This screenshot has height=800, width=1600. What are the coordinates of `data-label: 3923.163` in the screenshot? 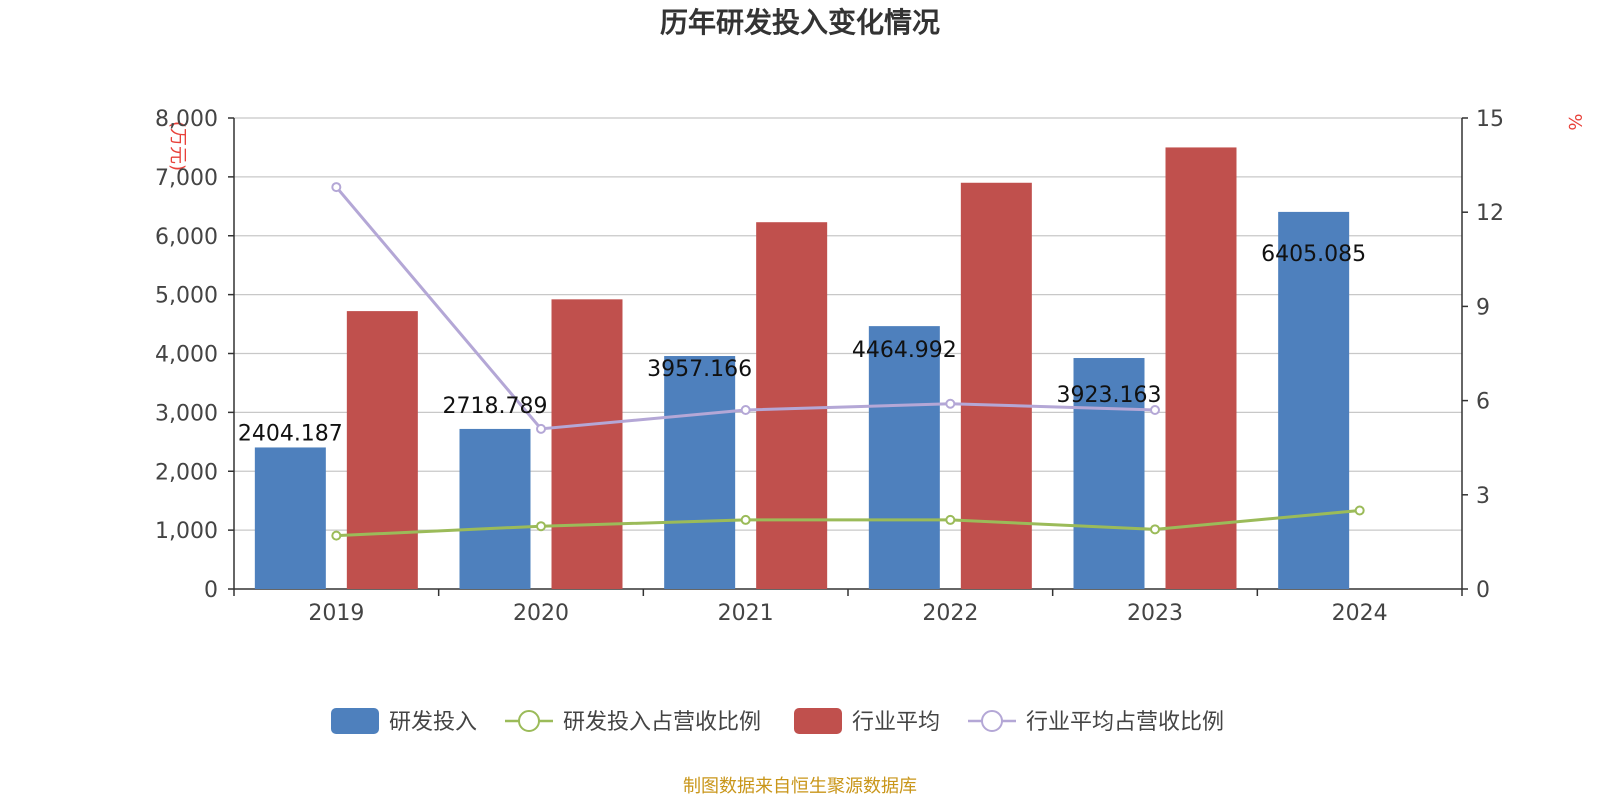 It's located at (1109, 395).